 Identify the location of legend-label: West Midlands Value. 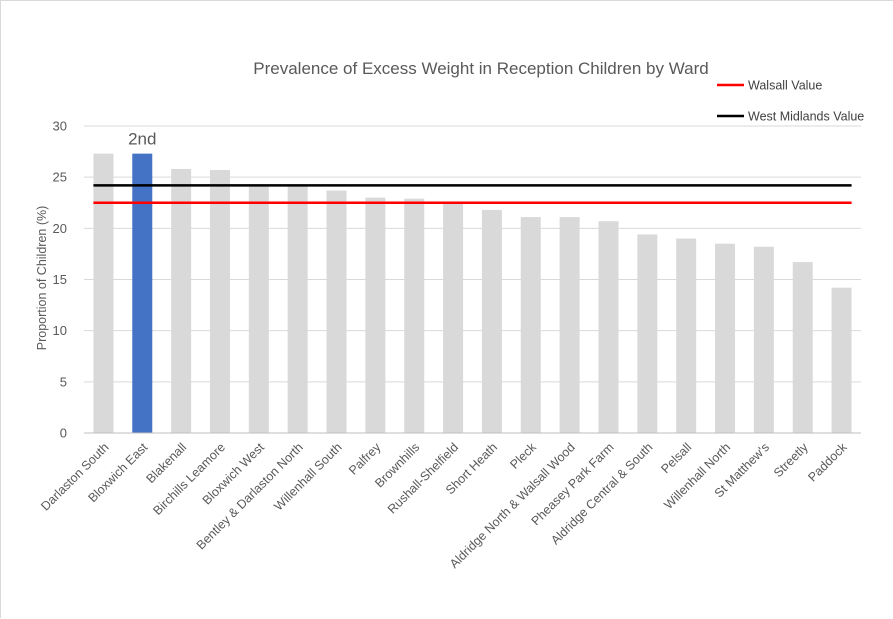
(806, 117).